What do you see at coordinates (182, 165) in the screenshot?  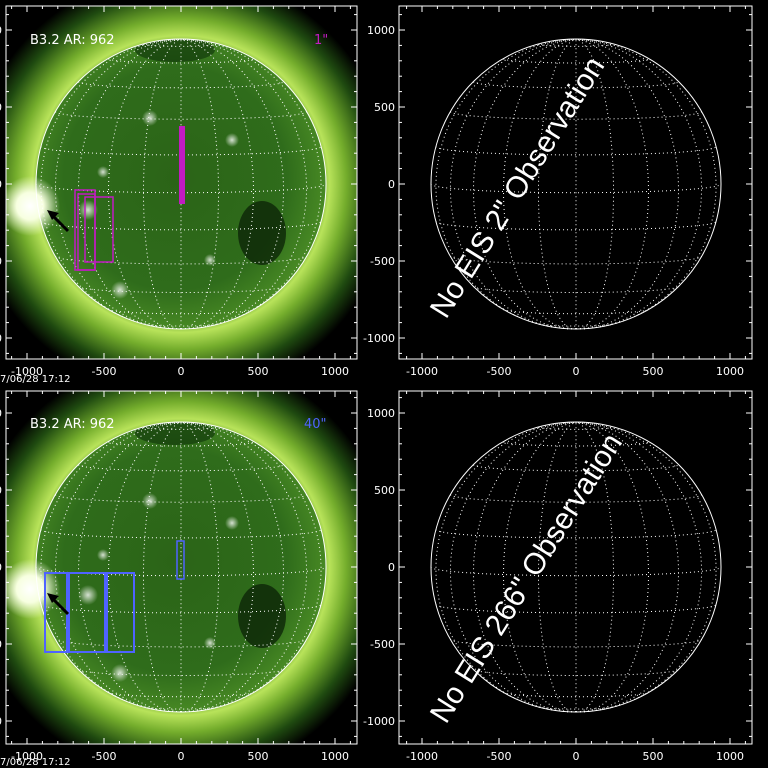 I see `eis-slit` at bounding box center [182, 165].